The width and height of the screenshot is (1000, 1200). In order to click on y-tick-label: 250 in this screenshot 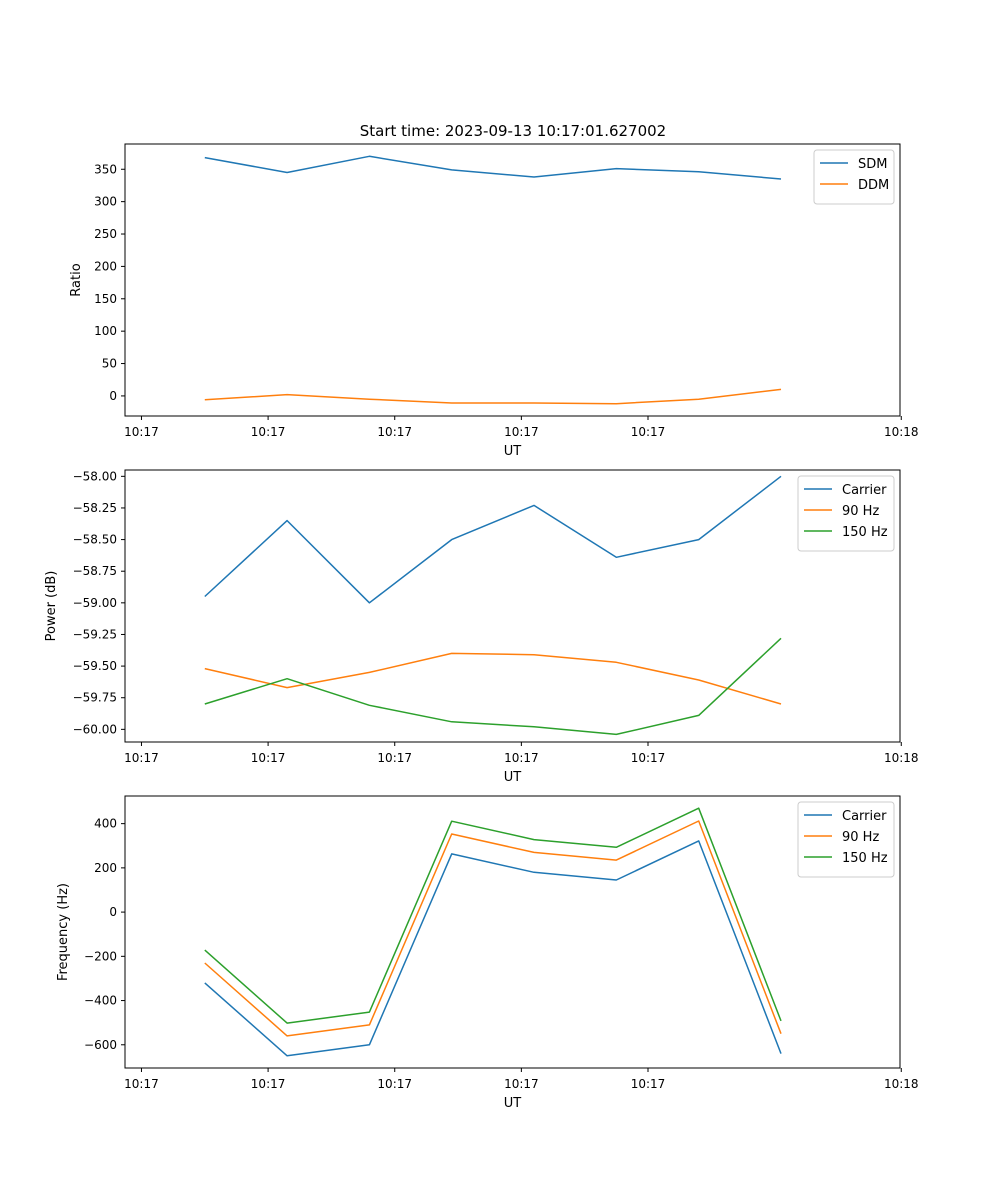, I will do `click(105, 234)`.